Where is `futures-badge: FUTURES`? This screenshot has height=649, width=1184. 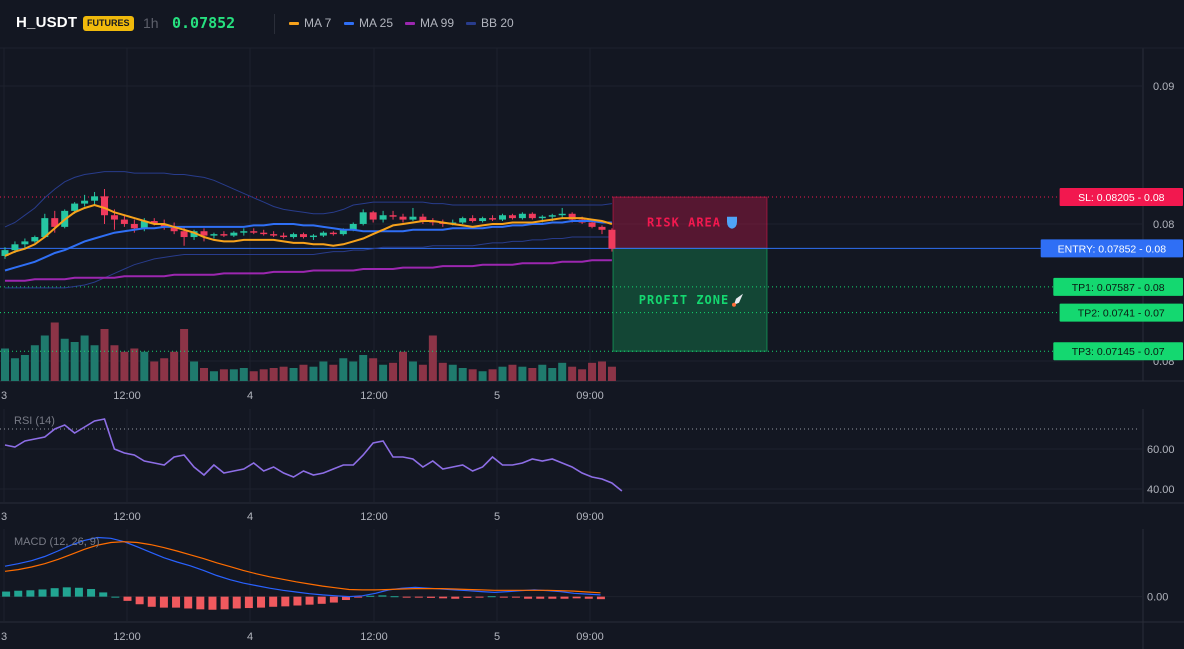 futures-badge: FUTURES is located at coordinates (108, 23).